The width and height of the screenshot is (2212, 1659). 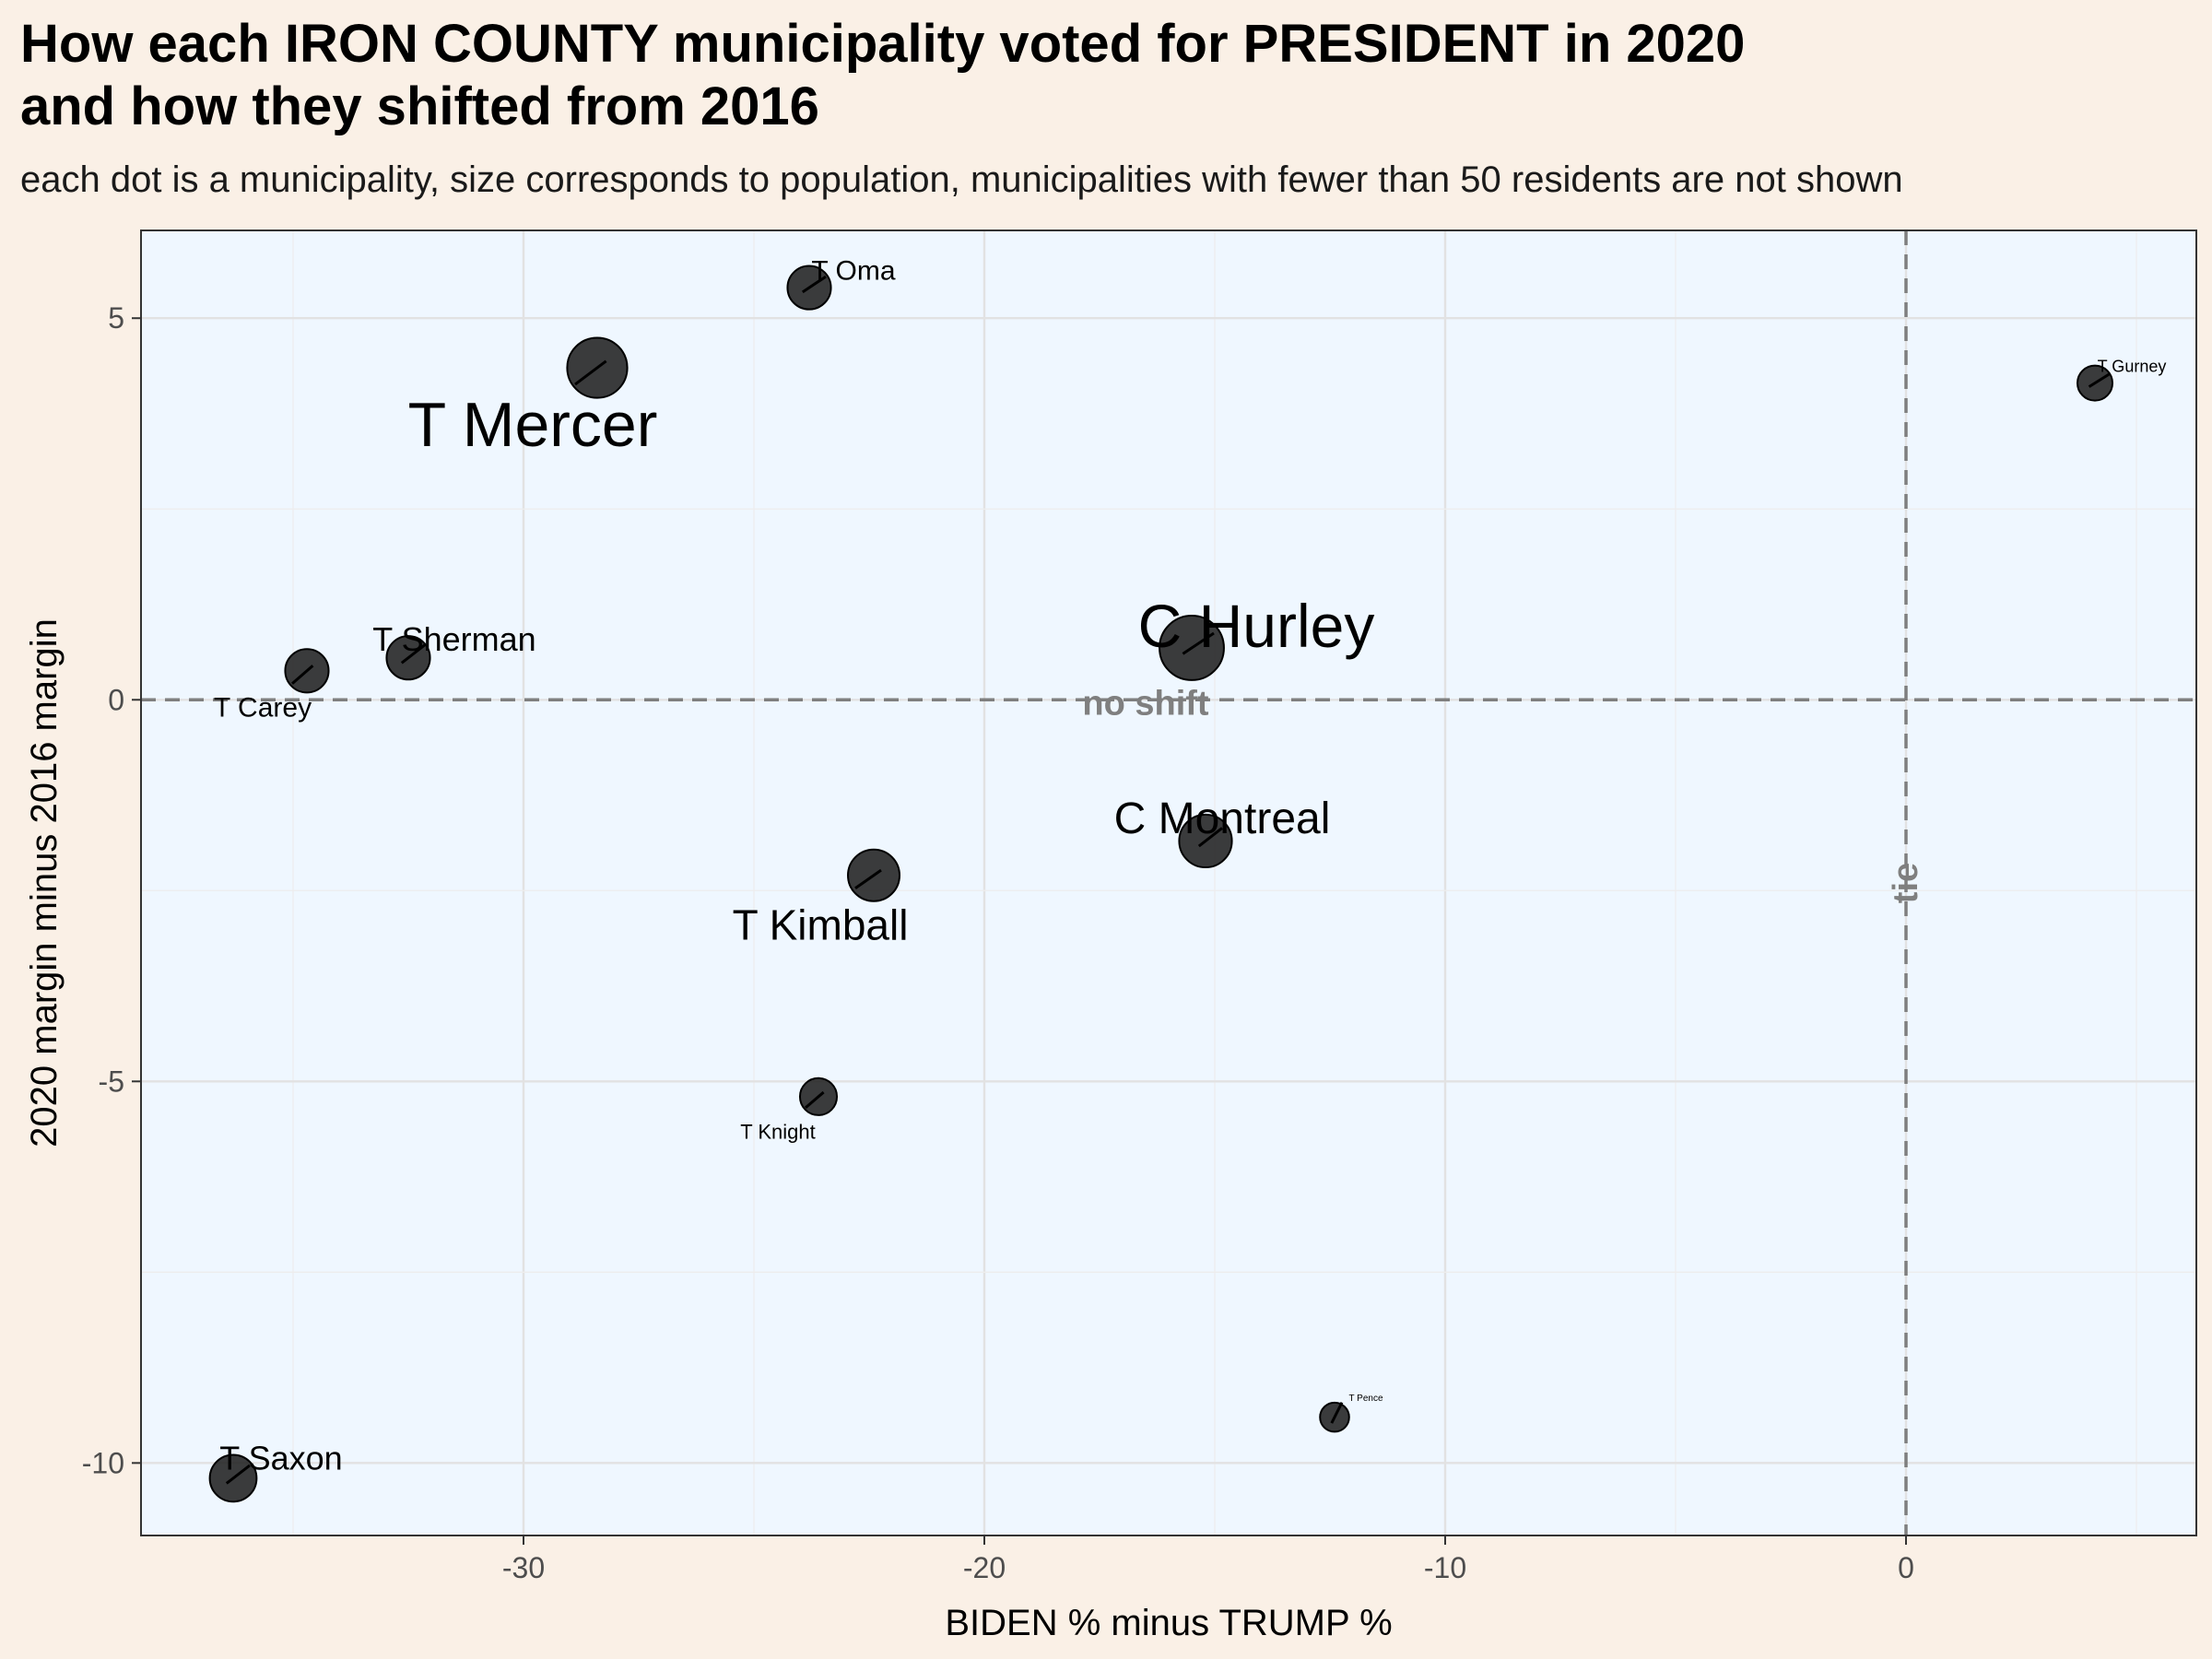 I want to click on no-shift-label: no shift, so click(x=1145, y=703).